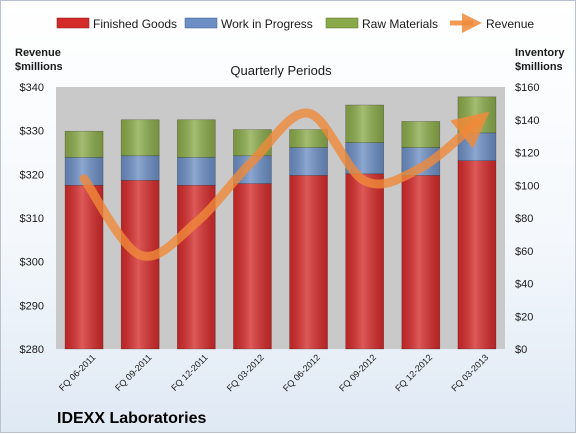 The image size is (576, 434). Describe the element at coordinates (524, 219) in the screenshot. I see `right-tick-label: $80` at that location.